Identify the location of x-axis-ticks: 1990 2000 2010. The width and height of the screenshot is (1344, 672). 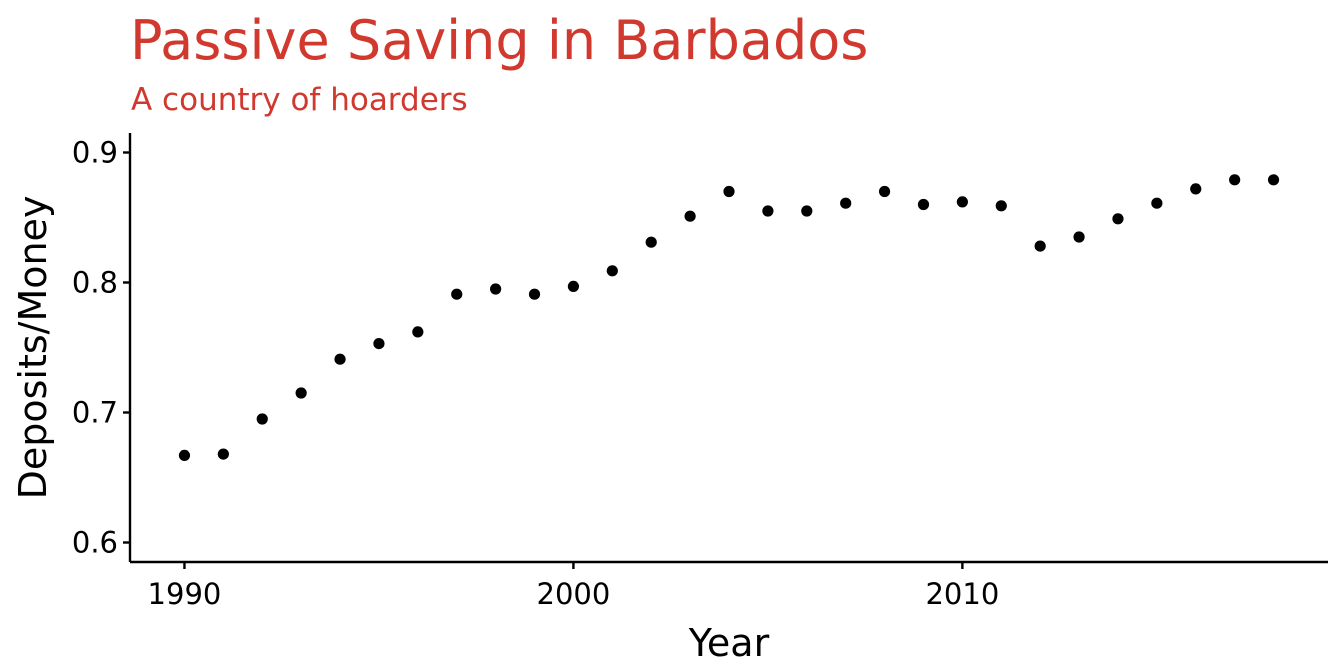
(573, 586).